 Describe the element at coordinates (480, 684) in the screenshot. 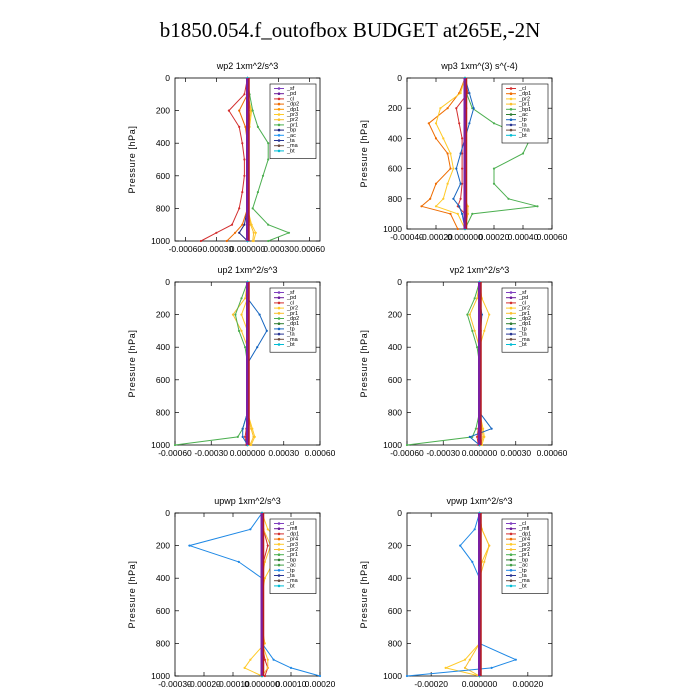

I see `x-tick-label: 0.000000` at that location.